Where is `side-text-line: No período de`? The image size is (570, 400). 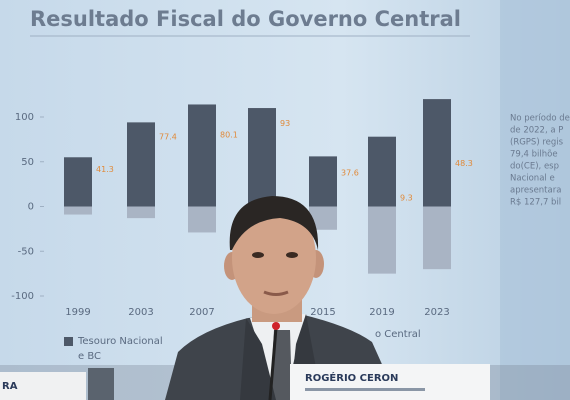 side-text-line: No período de is located at coordinates (540, 119).